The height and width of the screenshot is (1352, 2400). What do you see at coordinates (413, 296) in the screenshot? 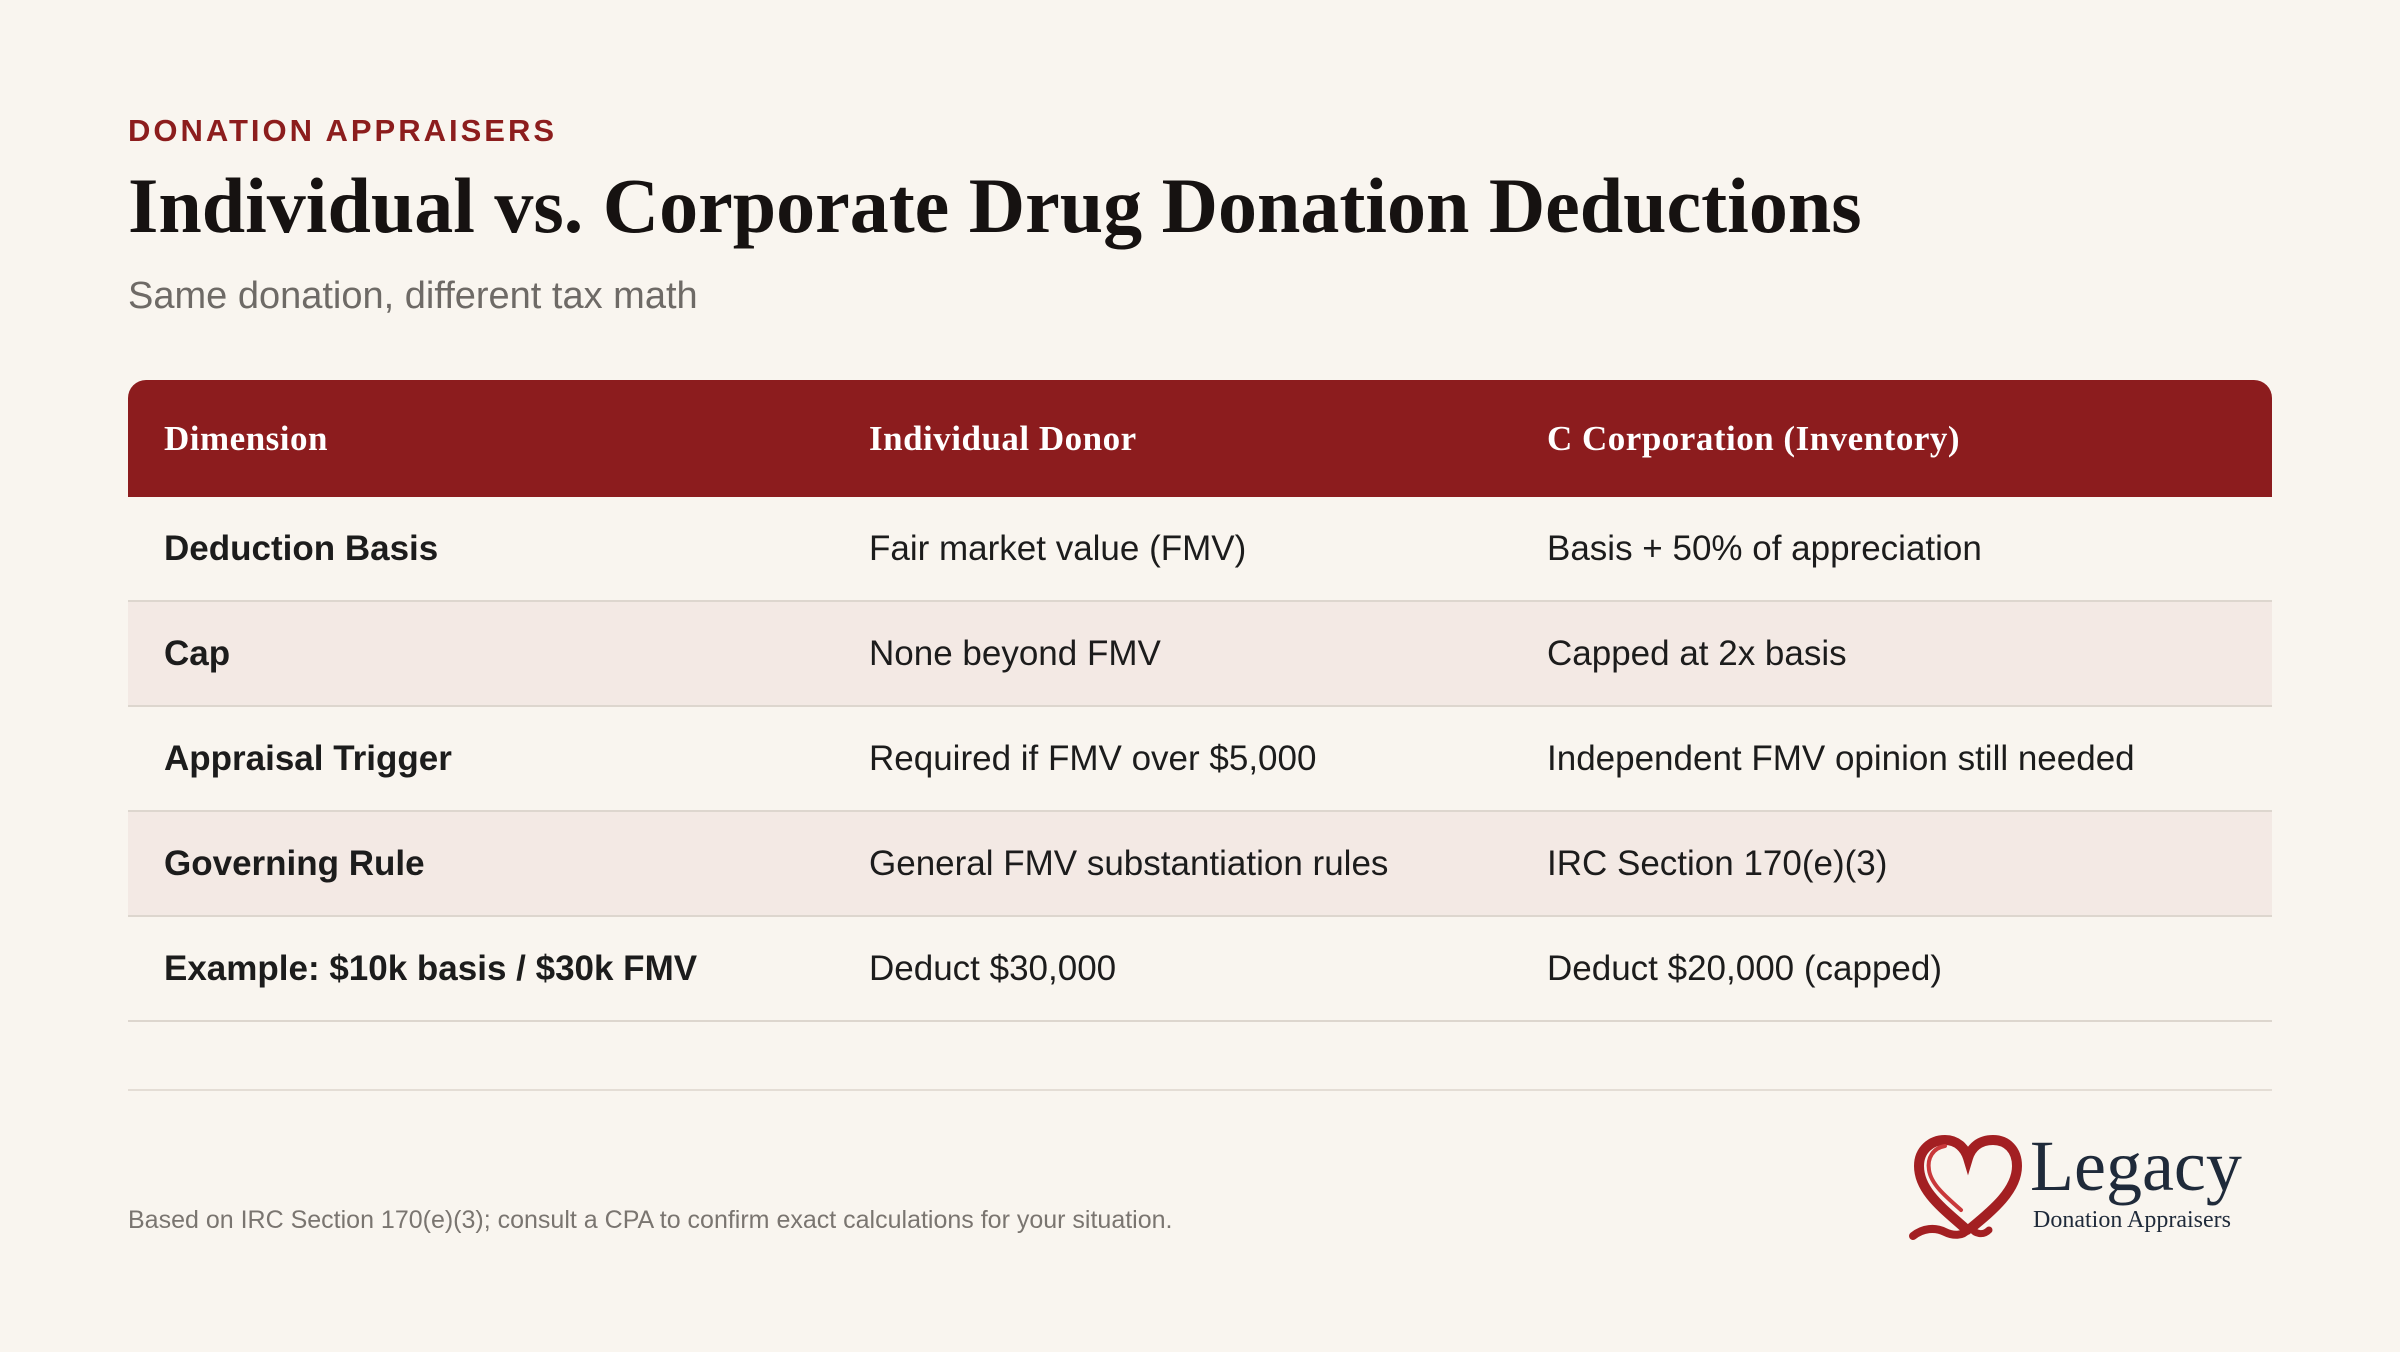
I see `page-subtitle: Same donation, different tax math` at bounding box center [413, 296].